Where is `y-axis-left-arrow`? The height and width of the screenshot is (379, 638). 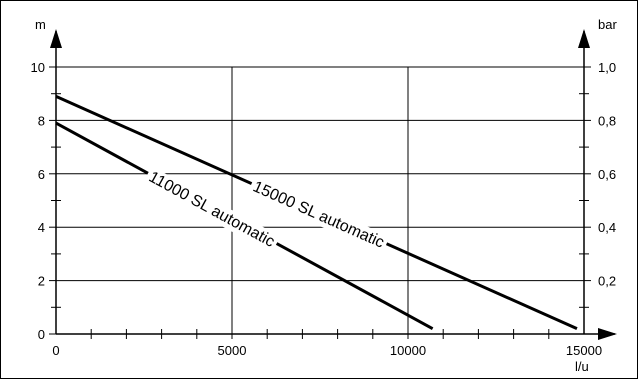
y-axis-left-arrow is located at coordinates (56, 38).